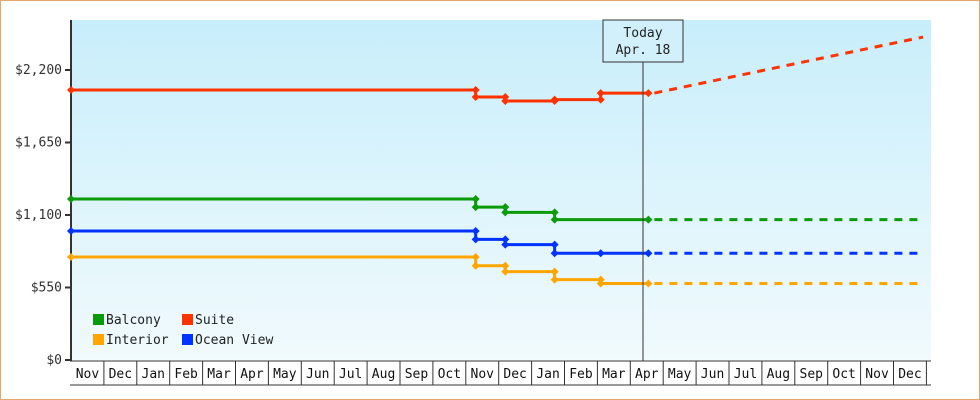  Describe the element at coordinates (642, 33) in the screenshot. I see `today-label: Today` at that location.